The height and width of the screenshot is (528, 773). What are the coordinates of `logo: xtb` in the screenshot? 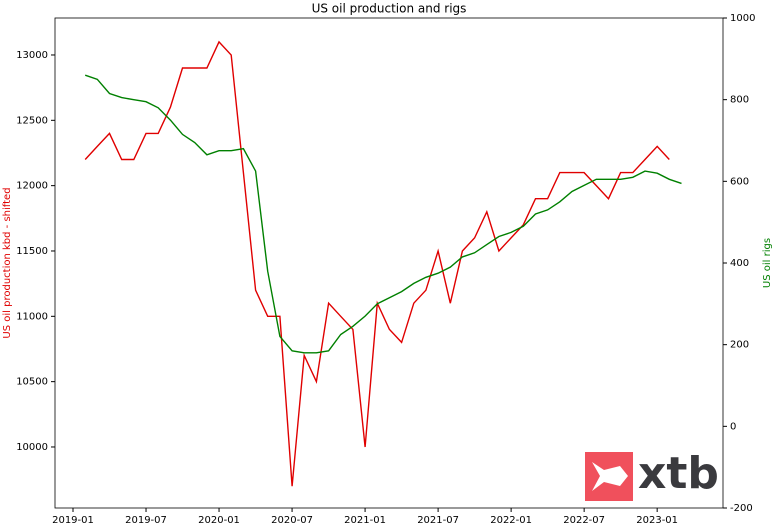 It's located at (652, 474).